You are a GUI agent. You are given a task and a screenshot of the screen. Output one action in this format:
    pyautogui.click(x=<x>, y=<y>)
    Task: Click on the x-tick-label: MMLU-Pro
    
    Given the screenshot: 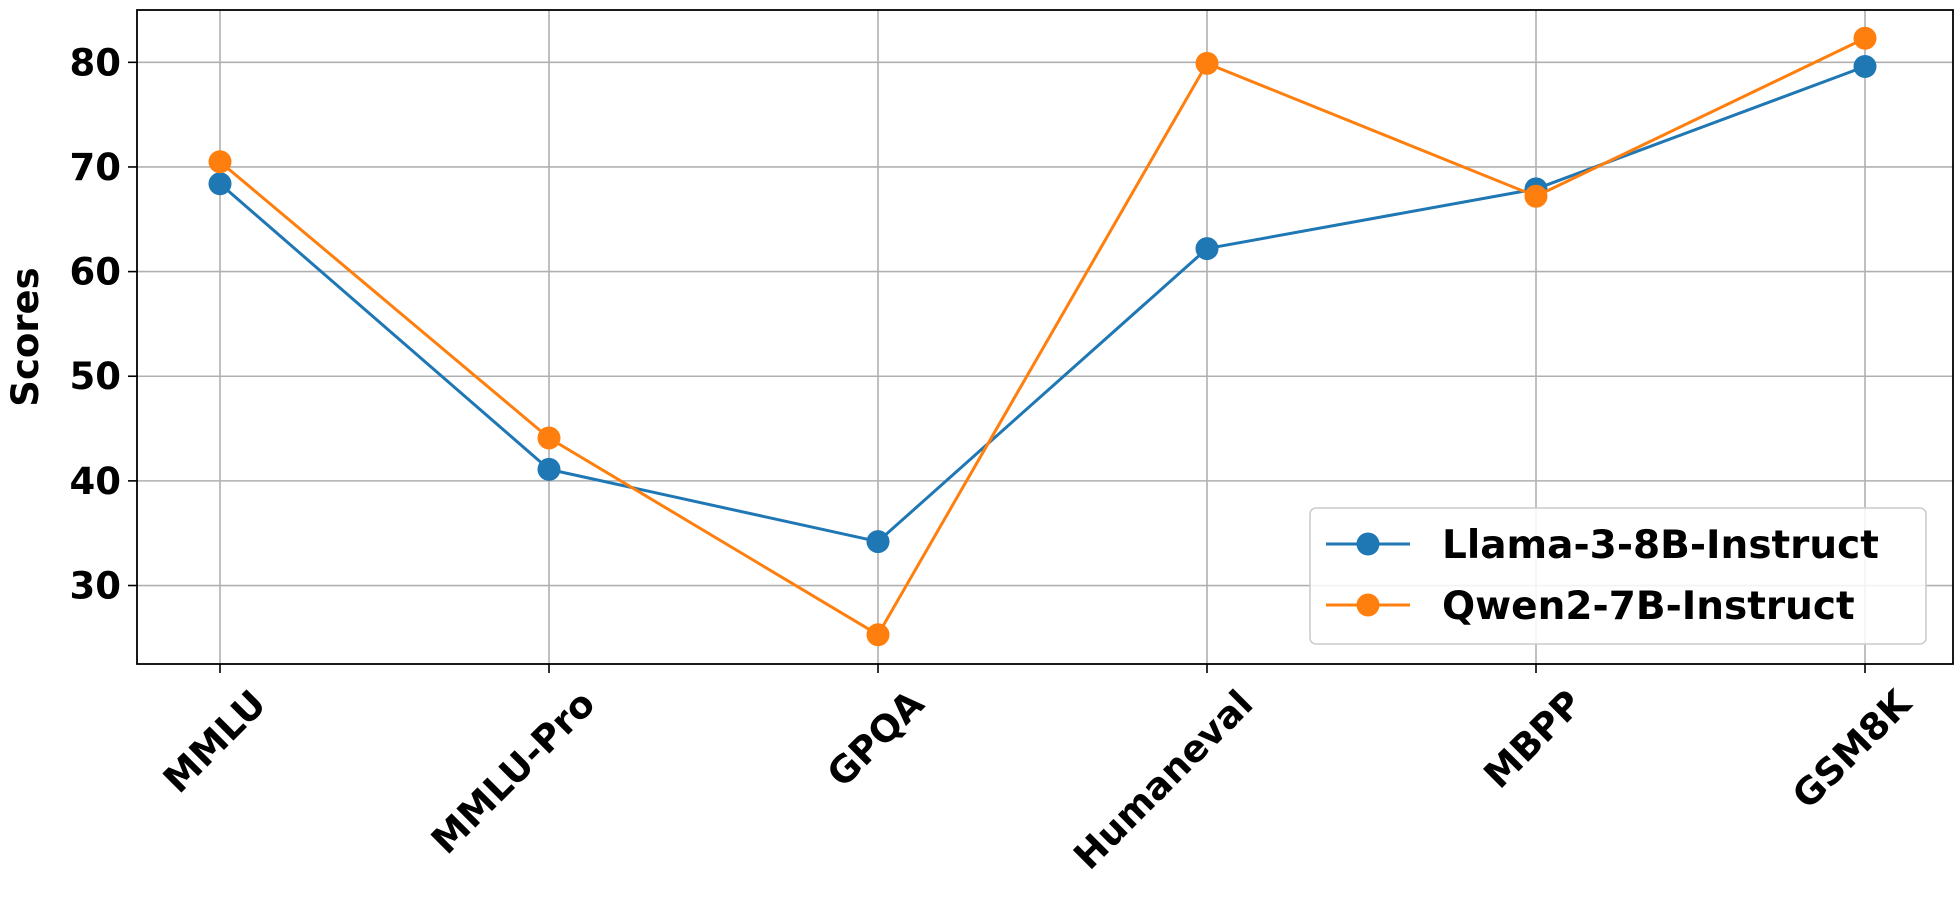 What is the action you would take?
    pyautogui.click(x=513, y=772)
    